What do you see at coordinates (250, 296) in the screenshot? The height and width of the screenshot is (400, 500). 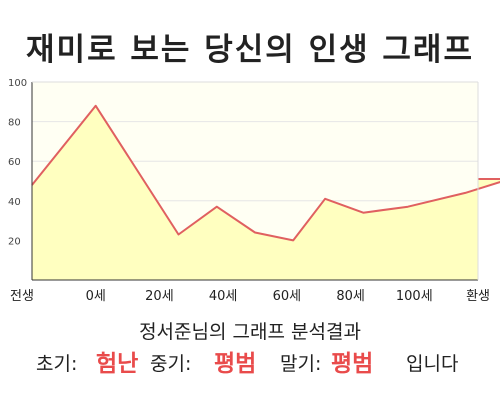 I see `x-tick-labels: 전생 0세 20세 40세 60세 80세 100세 환생` at bounding box center [250, 296].